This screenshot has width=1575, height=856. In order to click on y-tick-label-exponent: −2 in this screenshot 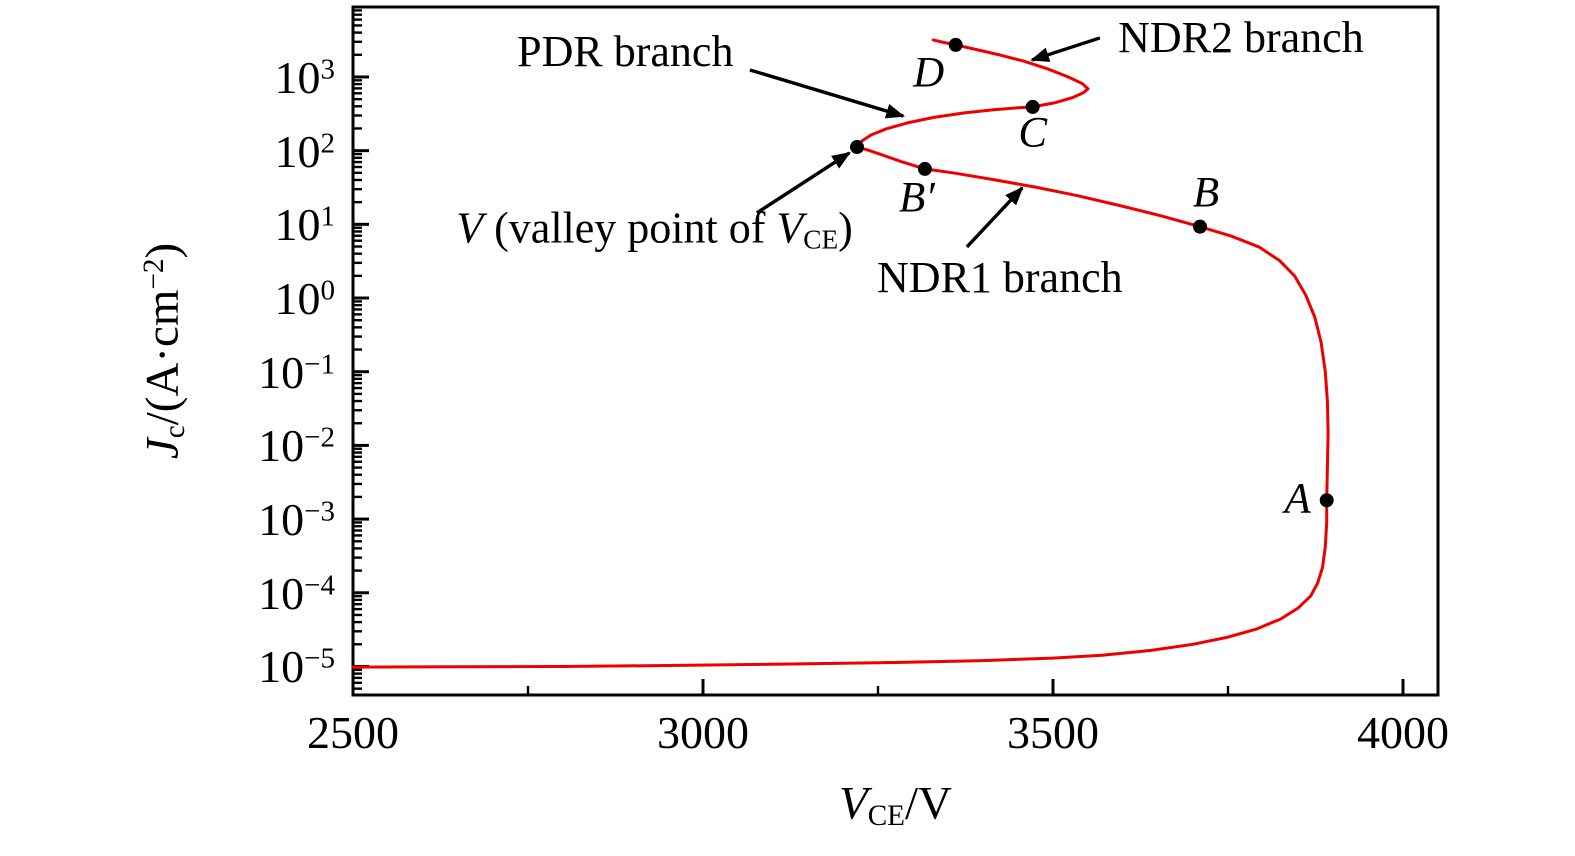, I will do `click(319, 437)`.